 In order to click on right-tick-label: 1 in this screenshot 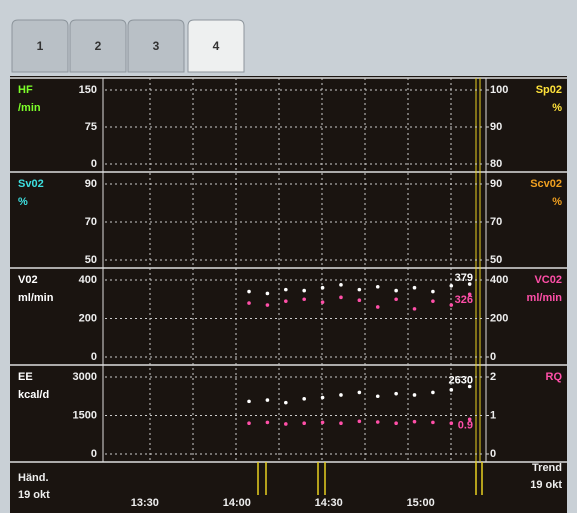, I will do `click(493, 415)`.